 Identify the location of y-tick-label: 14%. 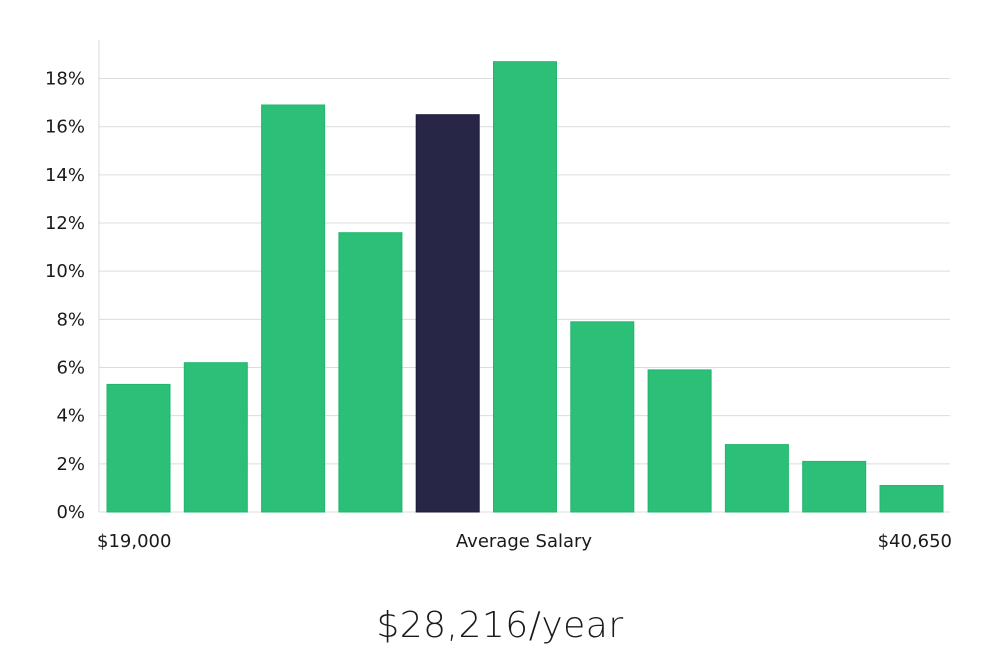
(65, 175).